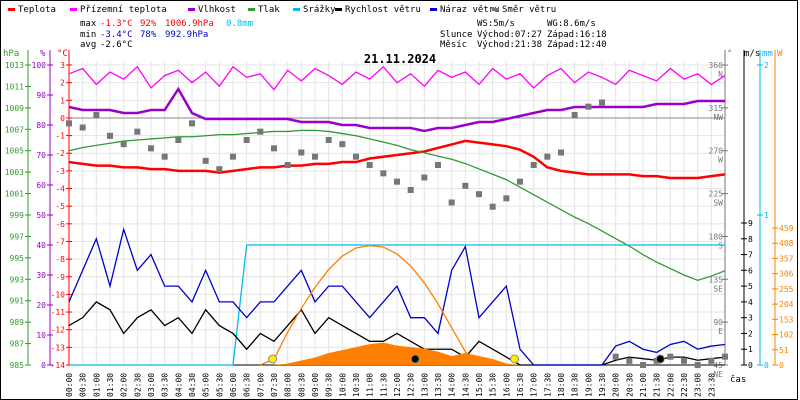  Describe the element at coordinates (60, 241) in the screenshot. I see `temp-tick-label: -7` at that location.